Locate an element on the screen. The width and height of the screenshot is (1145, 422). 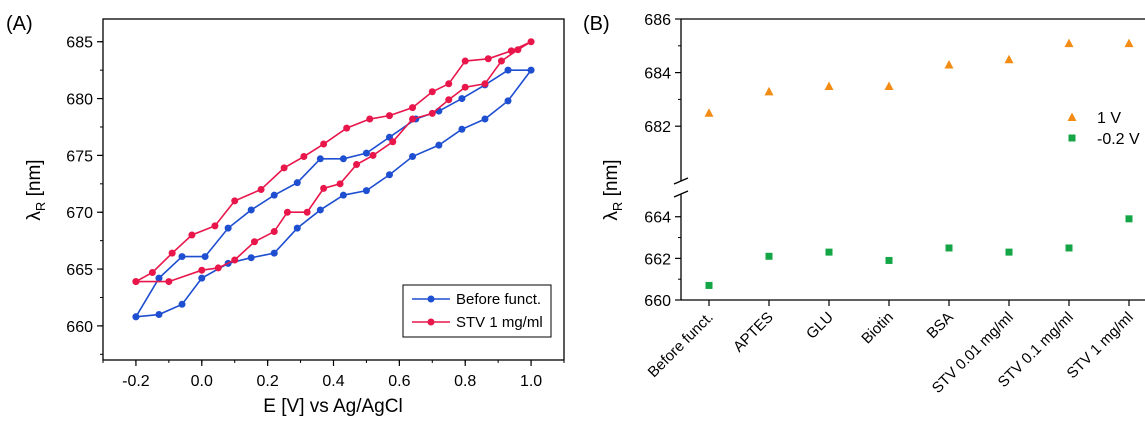
x-tick-label: APTES is located at coordinates (753, 332).